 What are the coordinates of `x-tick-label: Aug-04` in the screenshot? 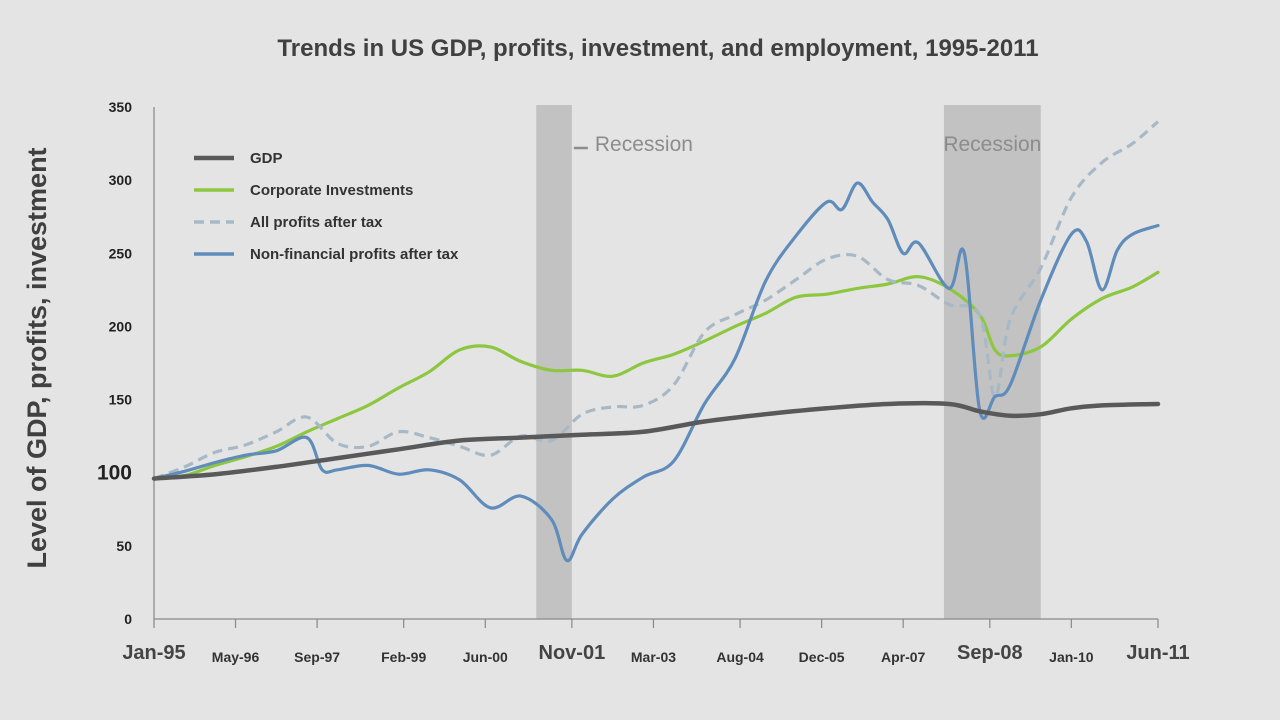 It's located at (740, 657).